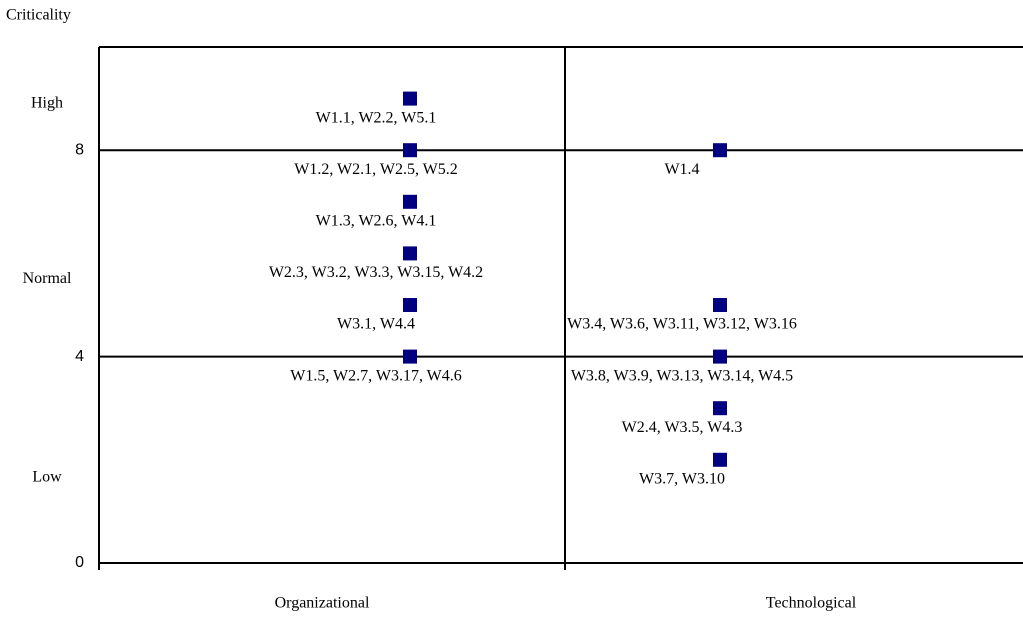 The height and width of the screenshot is (617, 1023). What do you see at coordinates (38, 15) in the screenshot?
I see `y-axis-title: Criticality` at bounding box center [38, 15].